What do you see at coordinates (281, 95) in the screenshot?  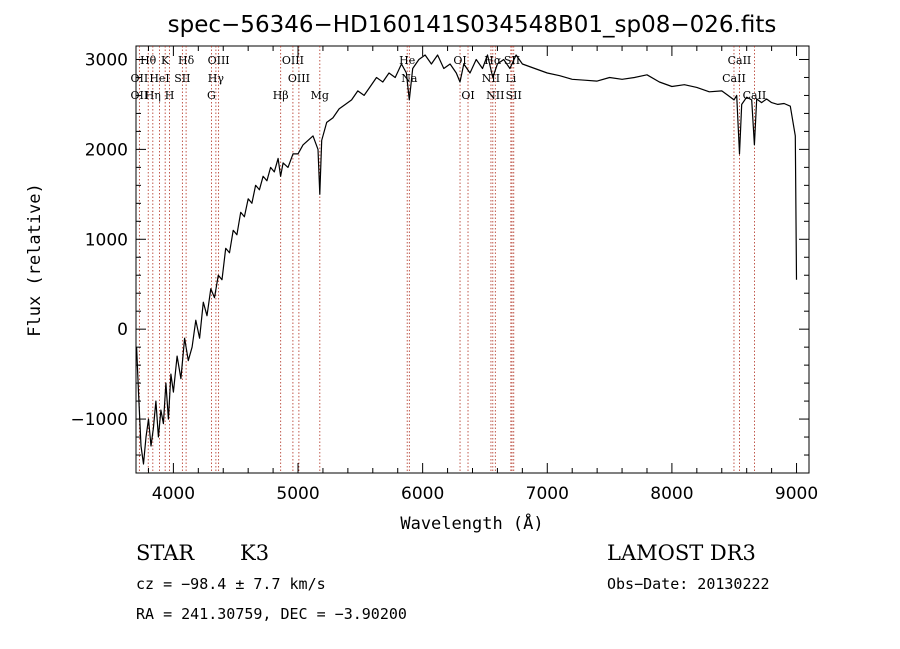 I see `spectral-line-label: Hβ` at bounding box center [281, 95].